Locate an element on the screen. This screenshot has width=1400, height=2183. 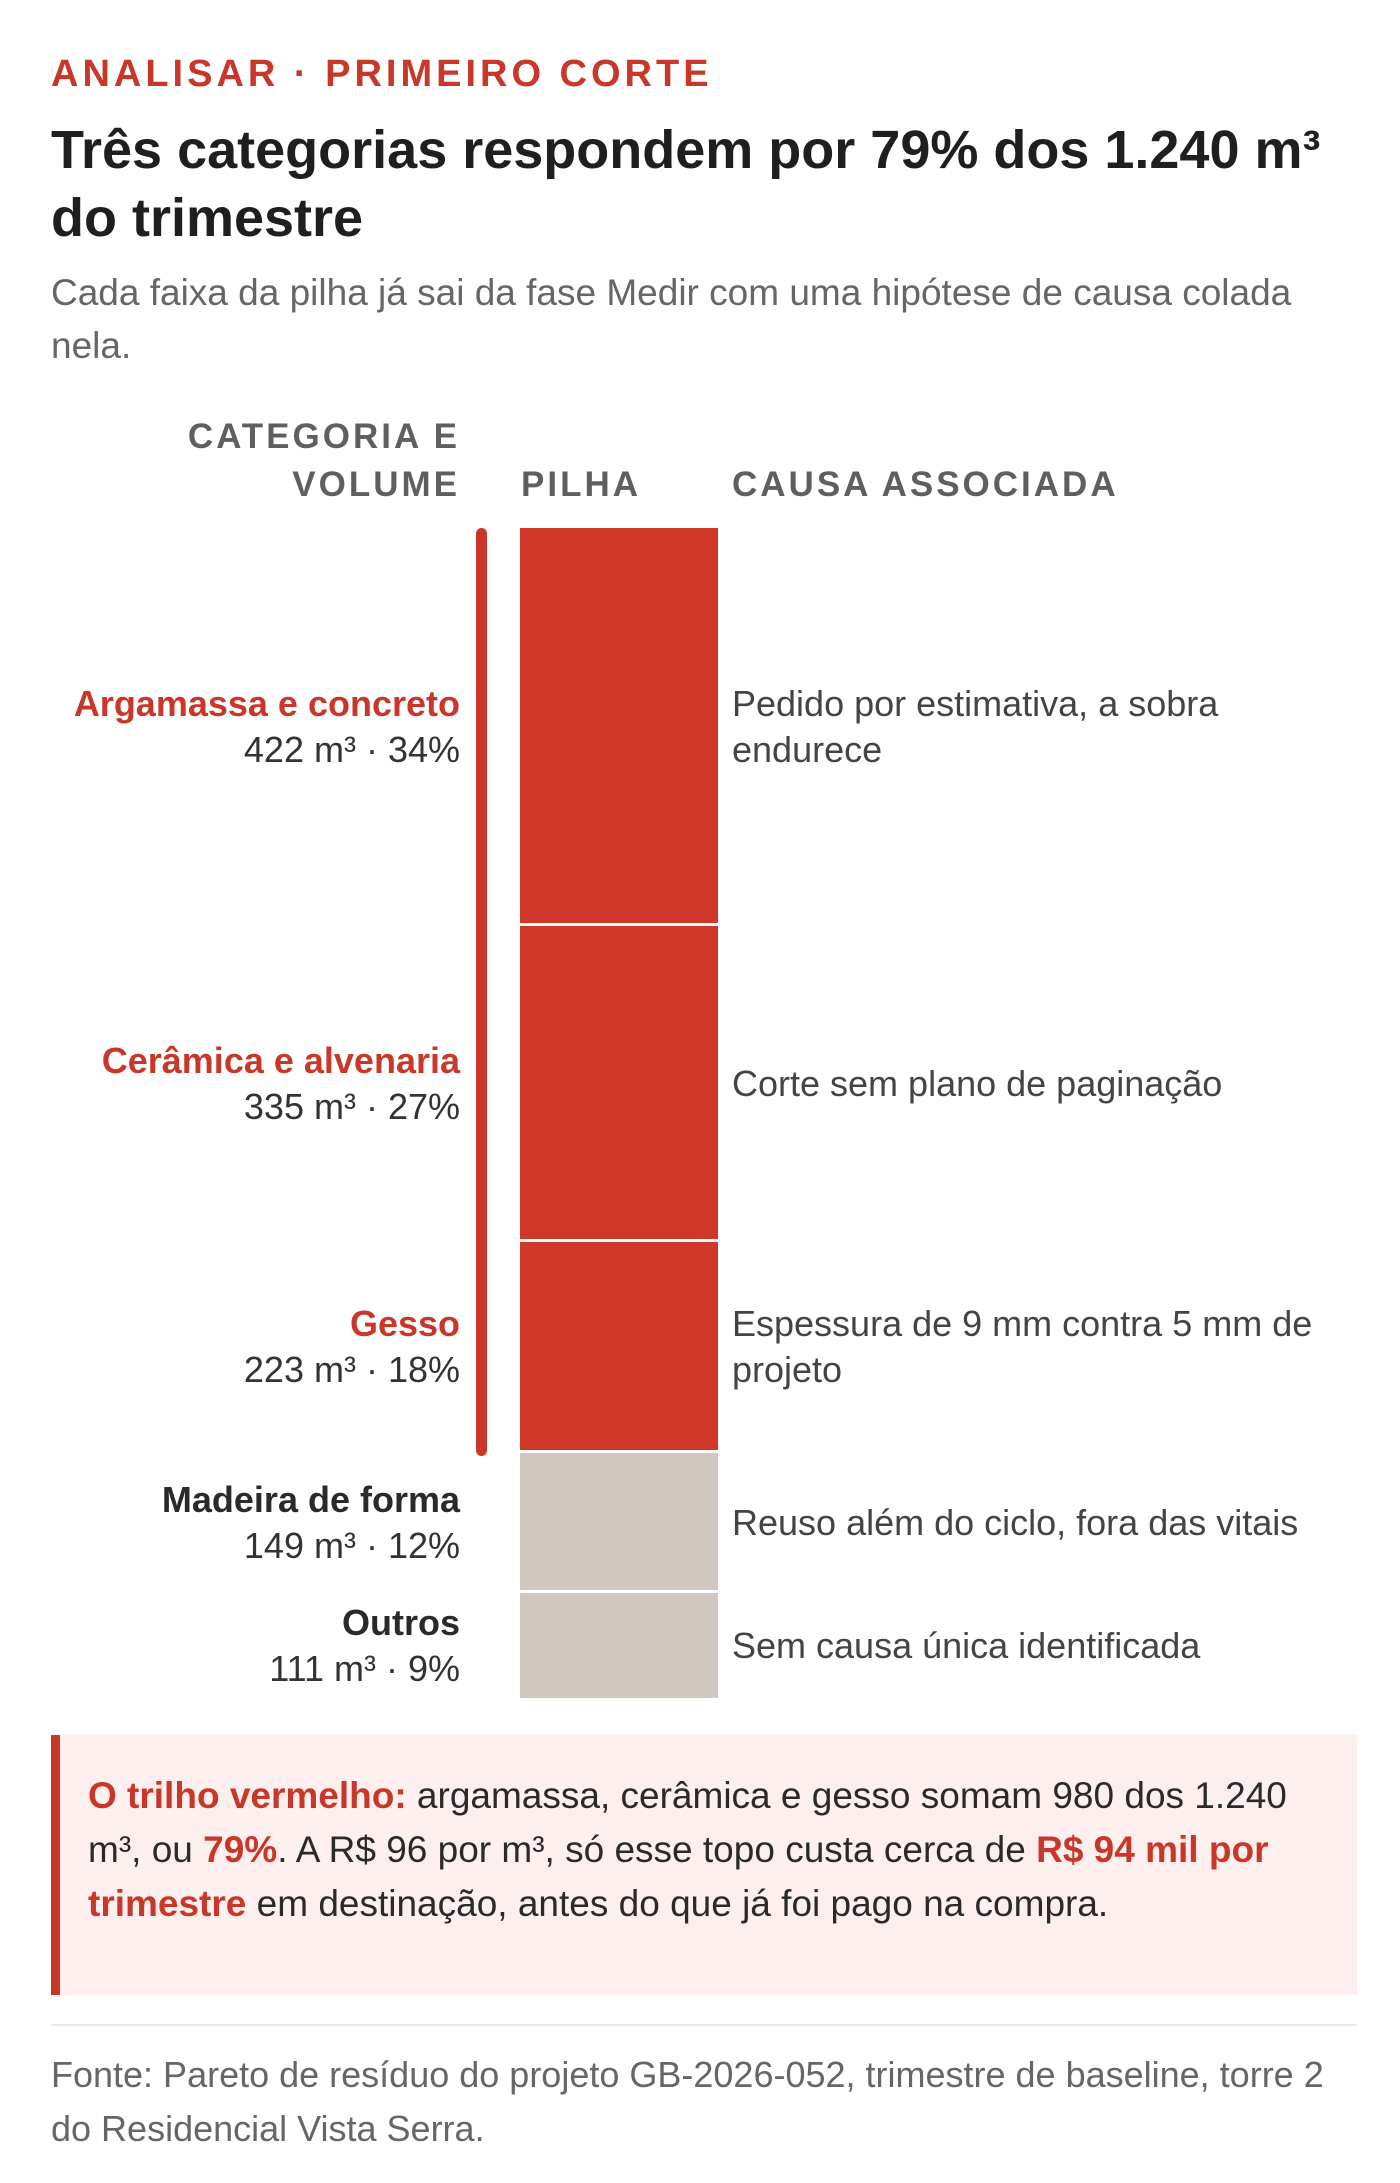
cause-label-gesso: Espessura de 9 mm contra 5 mm de projeto is located at coordinates (1022, 1347).